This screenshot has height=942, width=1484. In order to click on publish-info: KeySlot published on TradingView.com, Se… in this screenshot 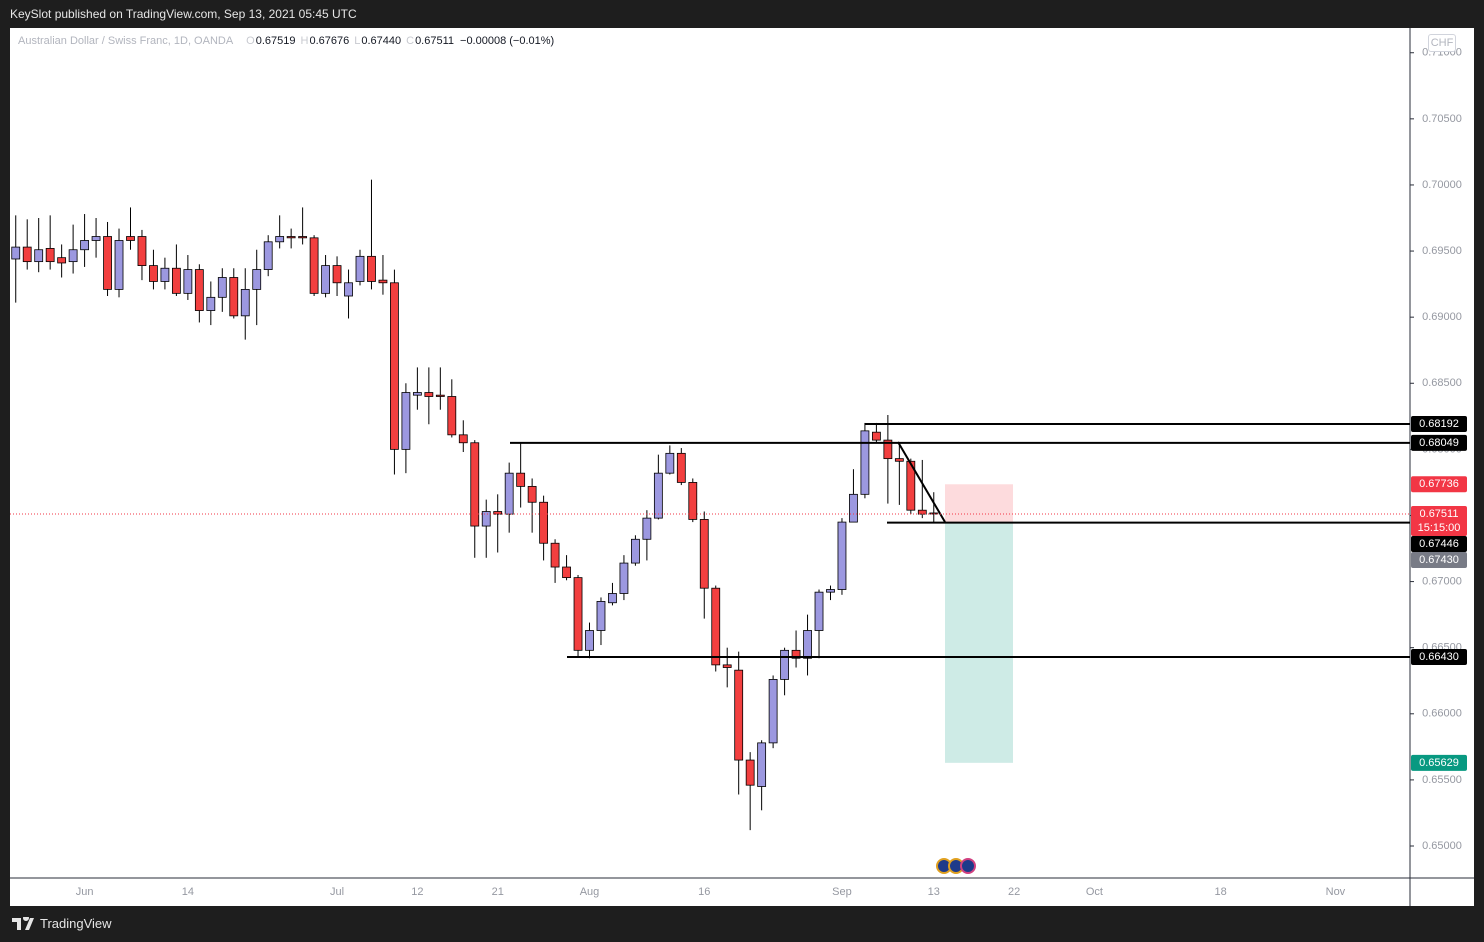, I will do `click(183, 14)`.